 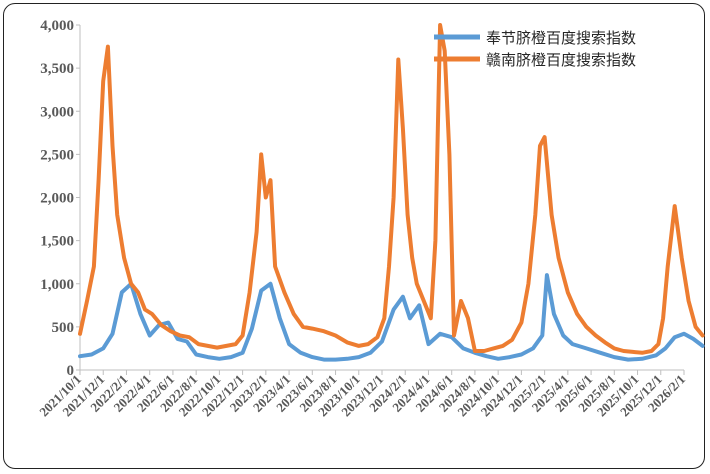 I want to click on y-tick-label: 1,500, so click(x=57, y=242).